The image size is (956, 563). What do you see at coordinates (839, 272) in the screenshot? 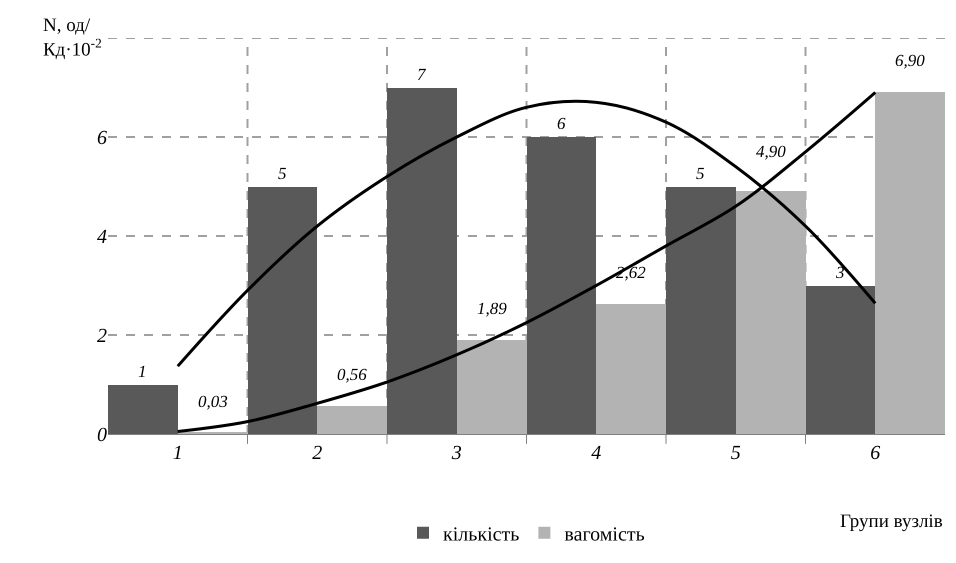
I see `data-label: 3` at bounding box center [839, 272].